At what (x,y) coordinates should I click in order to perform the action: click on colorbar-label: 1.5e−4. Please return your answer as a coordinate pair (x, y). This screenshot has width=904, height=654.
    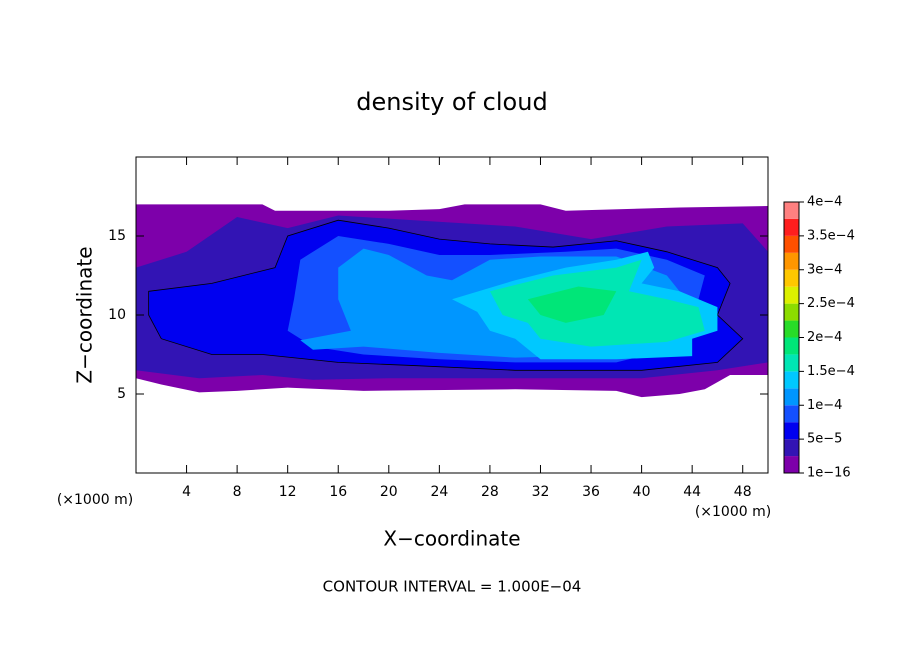
    Looking at the image, I should click on (831, 371).